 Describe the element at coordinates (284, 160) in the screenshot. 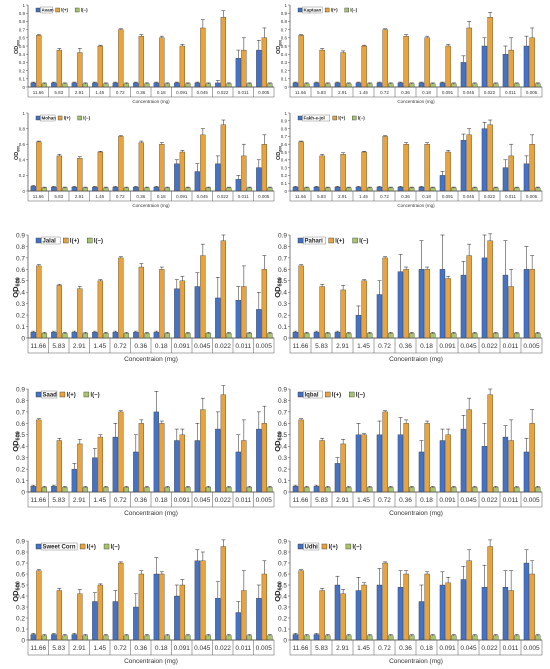

I see `y-tick-label: 0.4` at that location.